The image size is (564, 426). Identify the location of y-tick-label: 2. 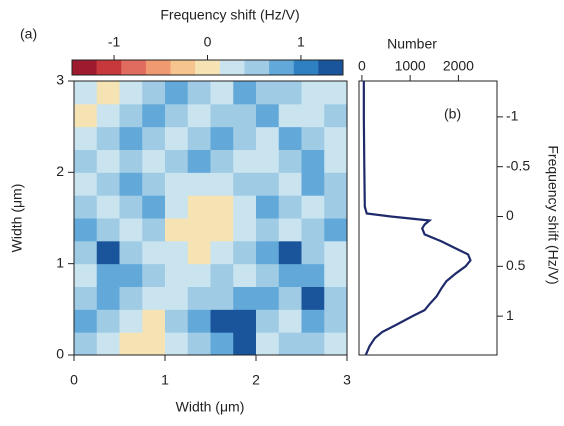
(60, 171).